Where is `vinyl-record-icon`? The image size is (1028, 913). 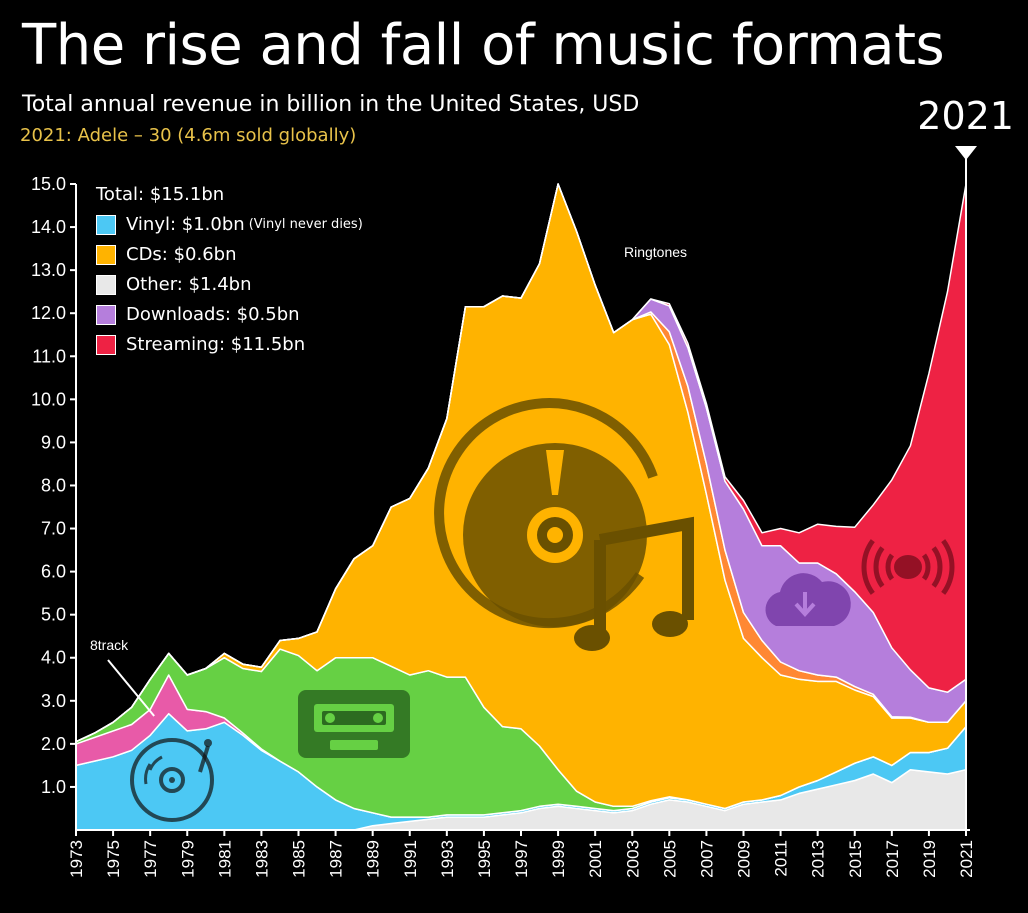 vinyl-record-icon is located at coordinates (172, 780).